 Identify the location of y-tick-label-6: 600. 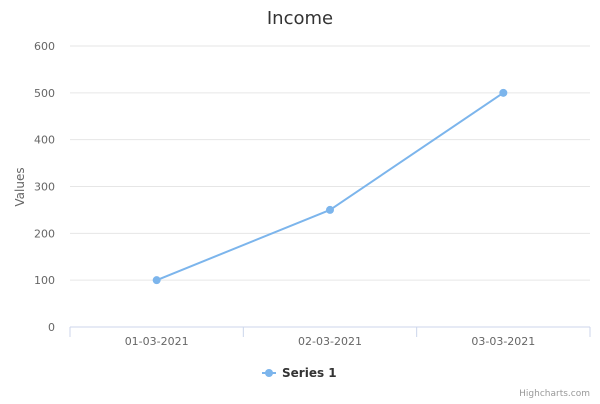
(44, 46).